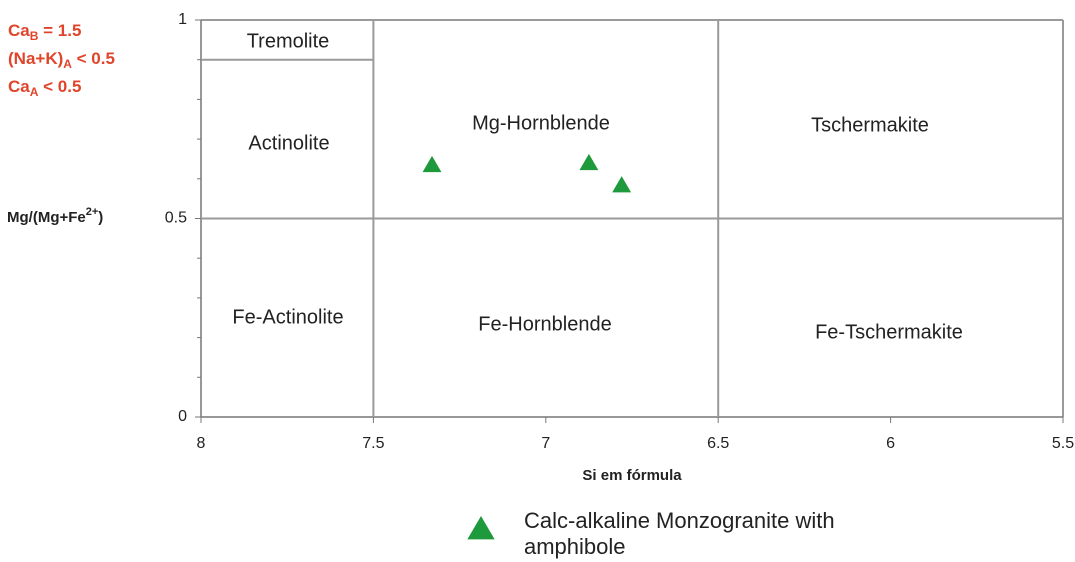 Image resolution: width=1075 pixels, height=562 pixels. Describe the element at coordinates (1063, 443) in the screenshot. I see `x-tick-label: 5.5` at that location.